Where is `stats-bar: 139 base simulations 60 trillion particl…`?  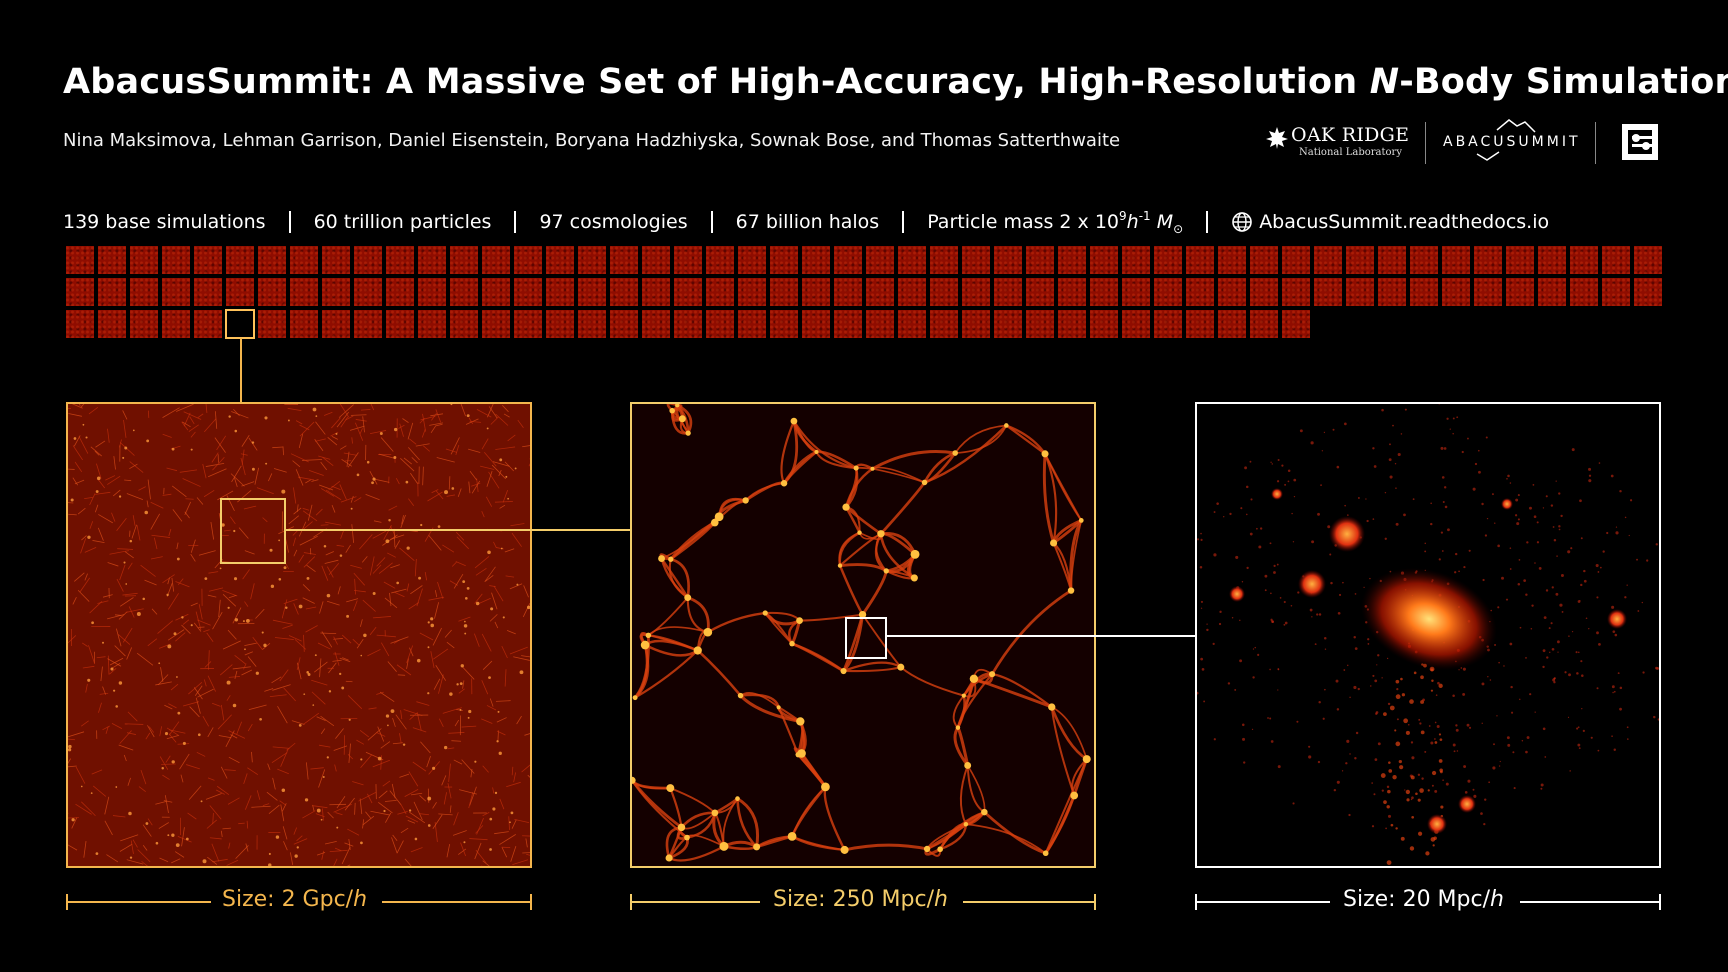
stats-bar: 139 base simulations 60 trillion particl… is located at coordinates (806, 222).